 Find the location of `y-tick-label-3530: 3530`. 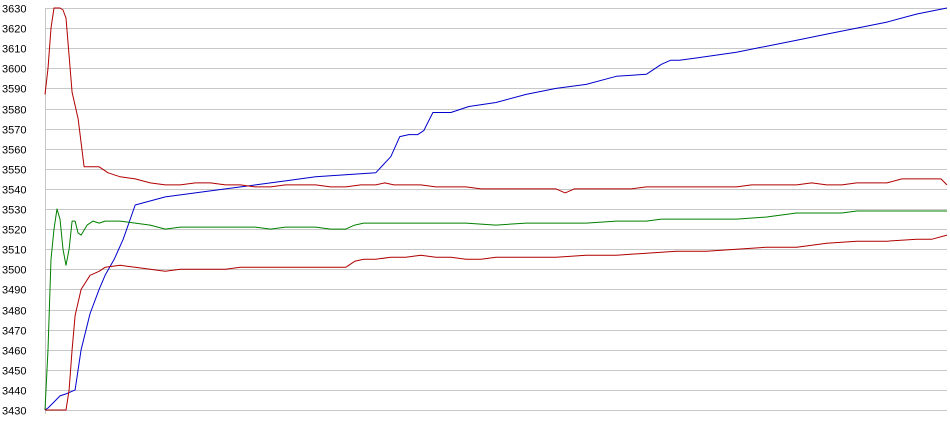

y-tick-label-3530: 3530 is located at coordinates (14, 211).